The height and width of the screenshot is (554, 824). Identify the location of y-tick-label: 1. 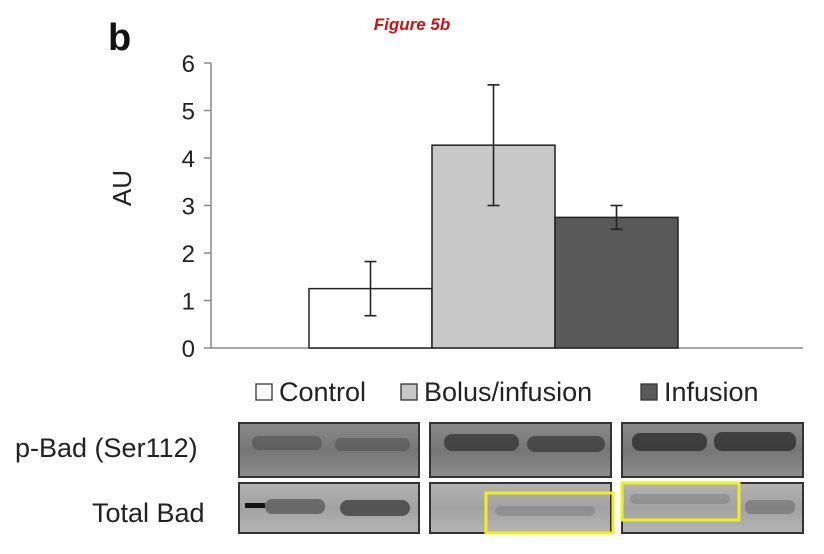
(188, 302).